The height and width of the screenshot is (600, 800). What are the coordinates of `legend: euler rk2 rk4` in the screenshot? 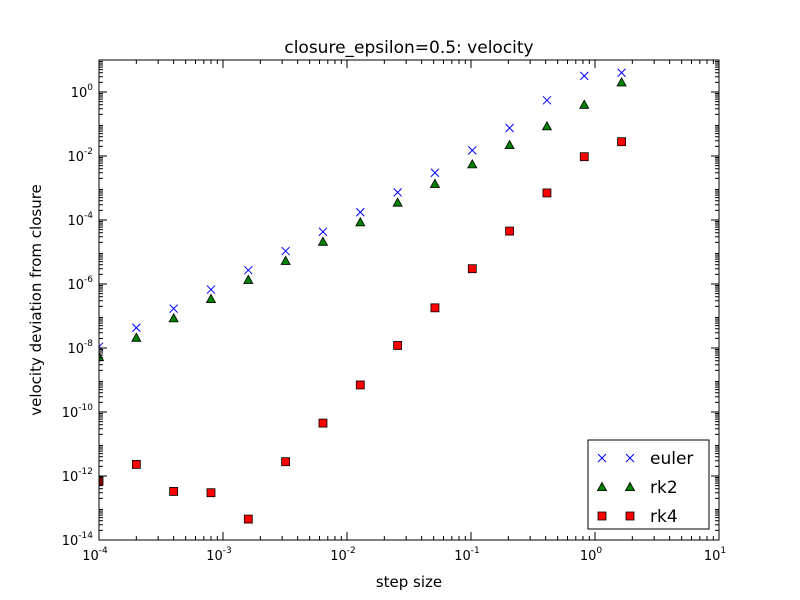 It's located at (648, 484).